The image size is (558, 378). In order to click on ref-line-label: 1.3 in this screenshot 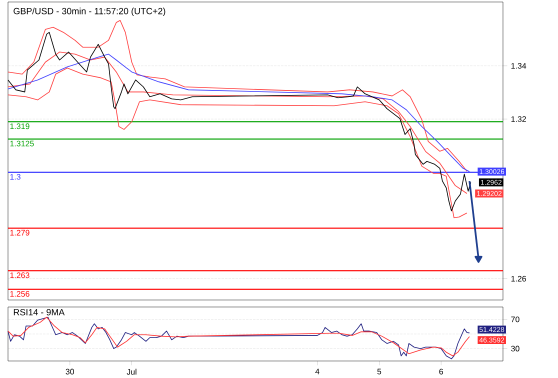, I will do `click(15, 177)`.